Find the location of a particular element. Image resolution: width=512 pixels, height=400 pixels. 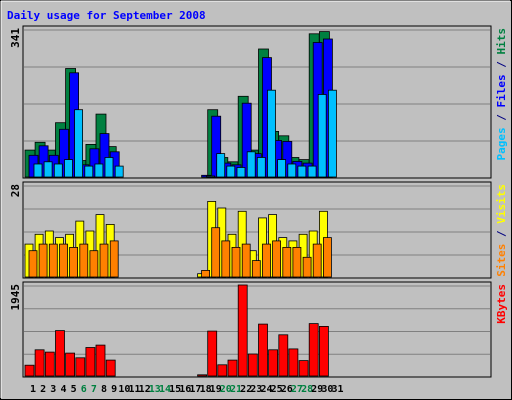

y-max-label-bottom: 1945 is located at coordinates (15, 297).